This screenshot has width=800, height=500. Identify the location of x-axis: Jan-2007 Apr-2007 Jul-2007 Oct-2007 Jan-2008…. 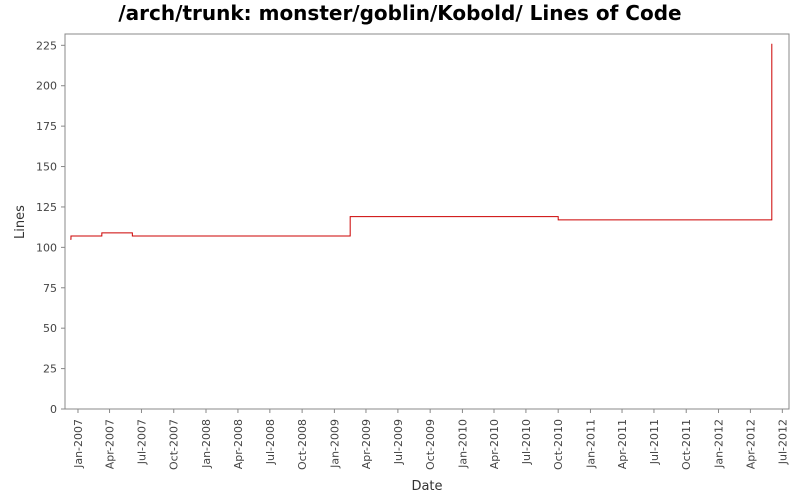
(430, 439).